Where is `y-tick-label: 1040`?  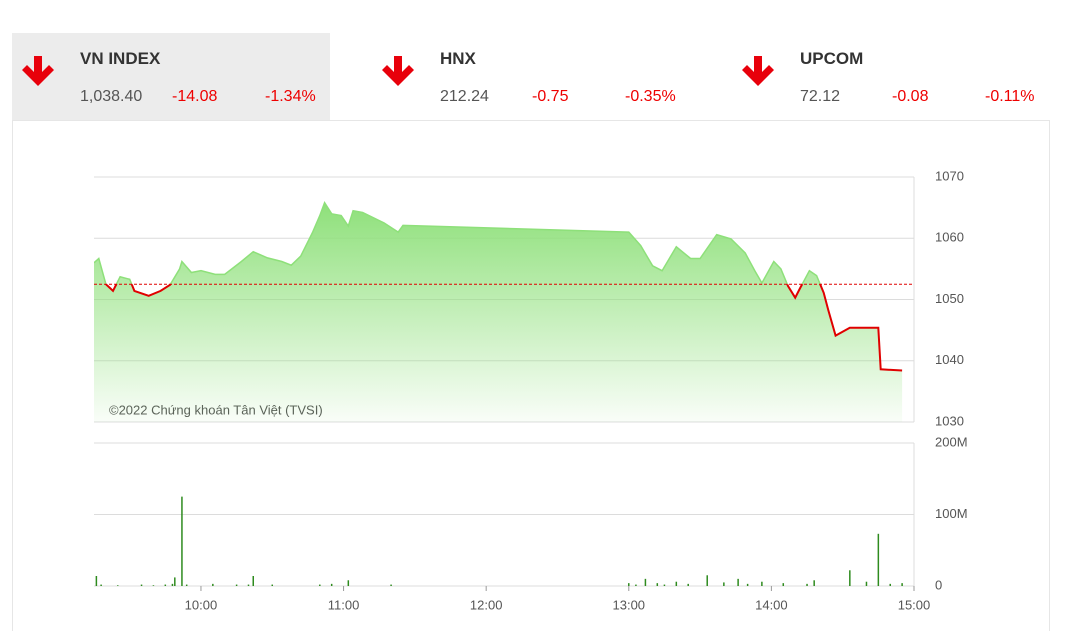 y-tick-label: 1040 is located at coordinates (949, 359).